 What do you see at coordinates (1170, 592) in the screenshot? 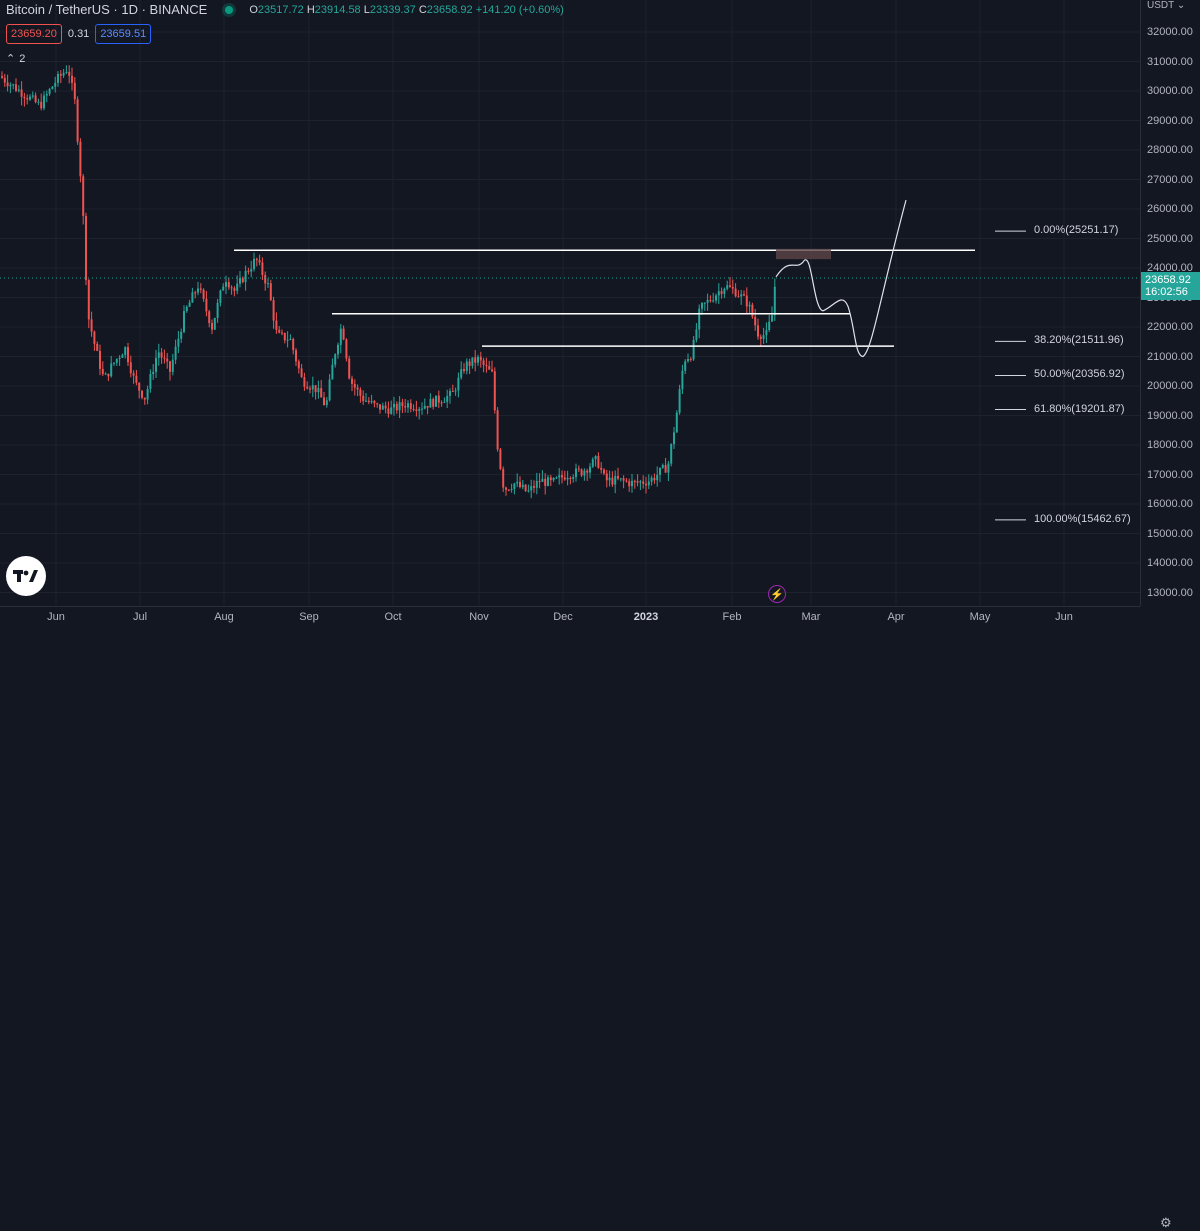
I see `price-tick-label: 13000.00` at bounding box center [1170, 592].